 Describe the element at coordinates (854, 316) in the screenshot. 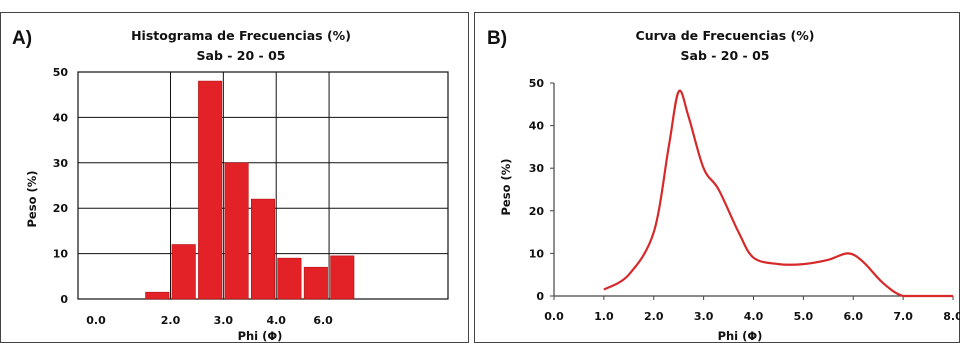

I see `b-xtick-label: 6.0` at that location.